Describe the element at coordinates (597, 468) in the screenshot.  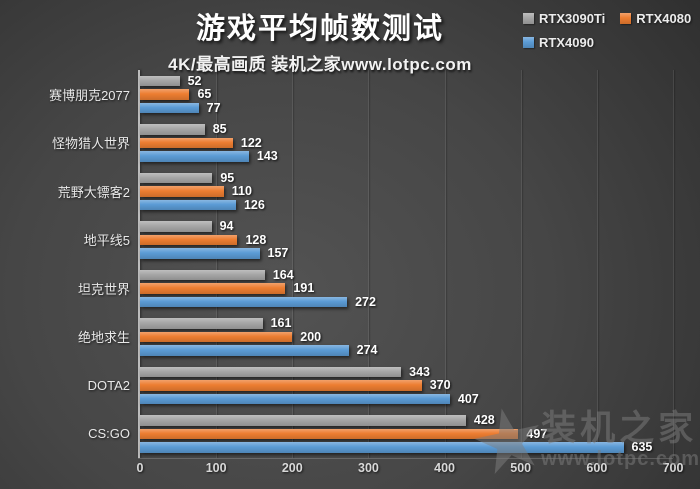
I see `x-tick-label: 600` at that location.